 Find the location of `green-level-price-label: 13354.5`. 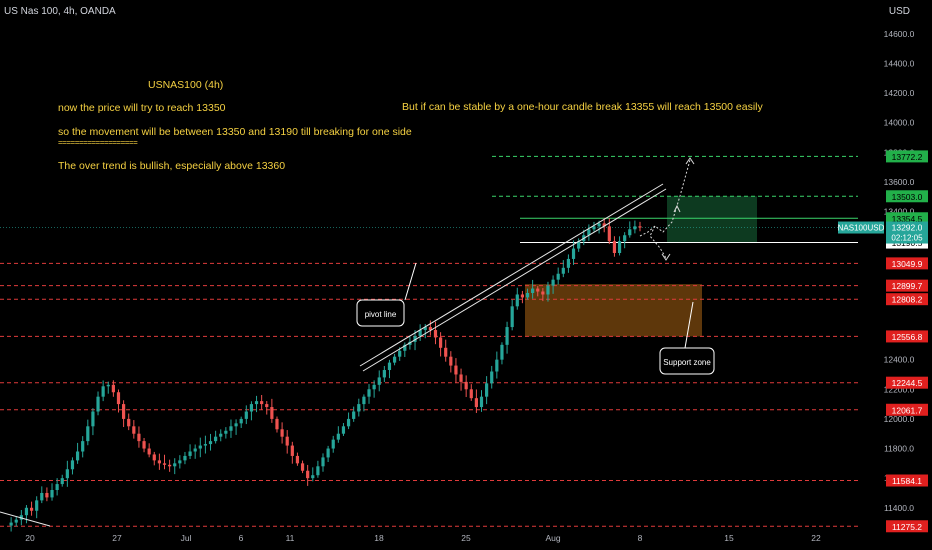

green-level-price-label: 13354.5 is located at coordinates (907, 219).